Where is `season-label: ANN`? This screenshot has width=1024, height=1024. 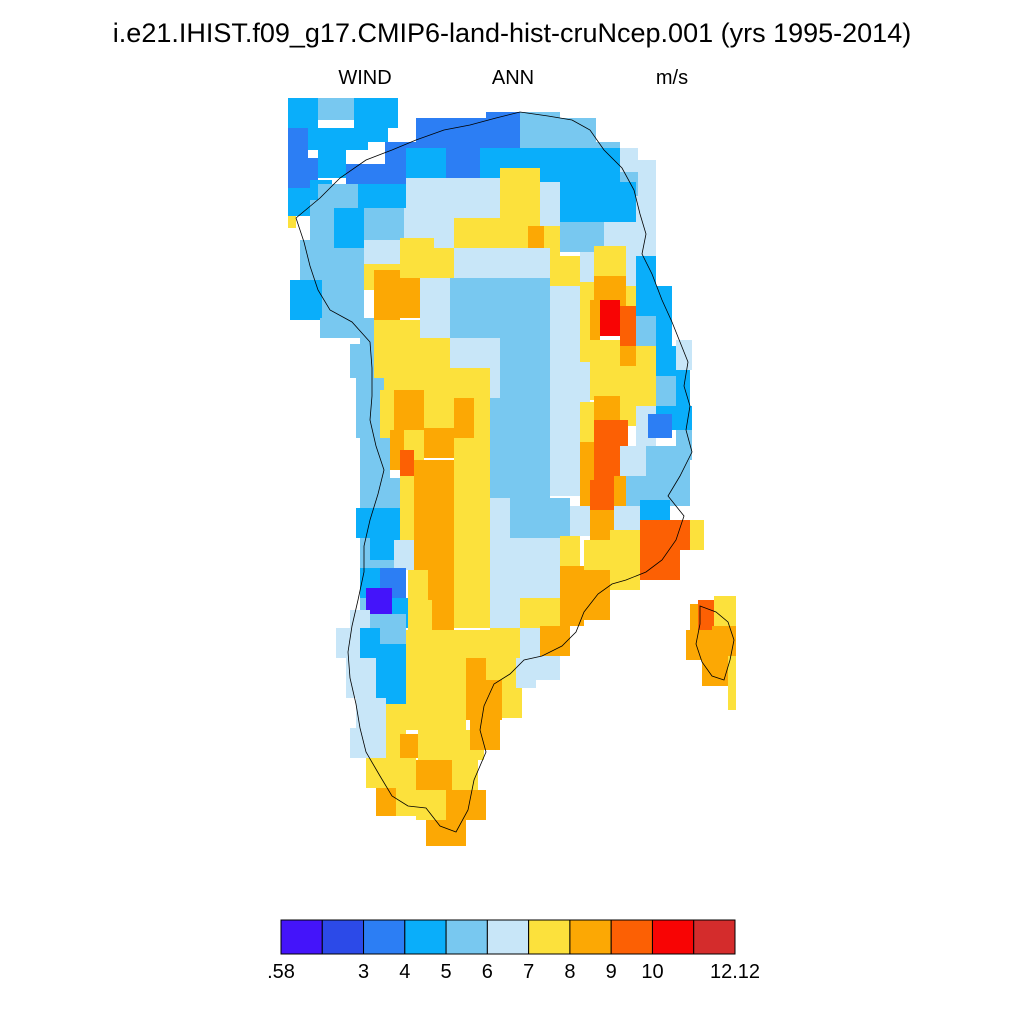 season-label: ANN is located at coordinates (513, 78).